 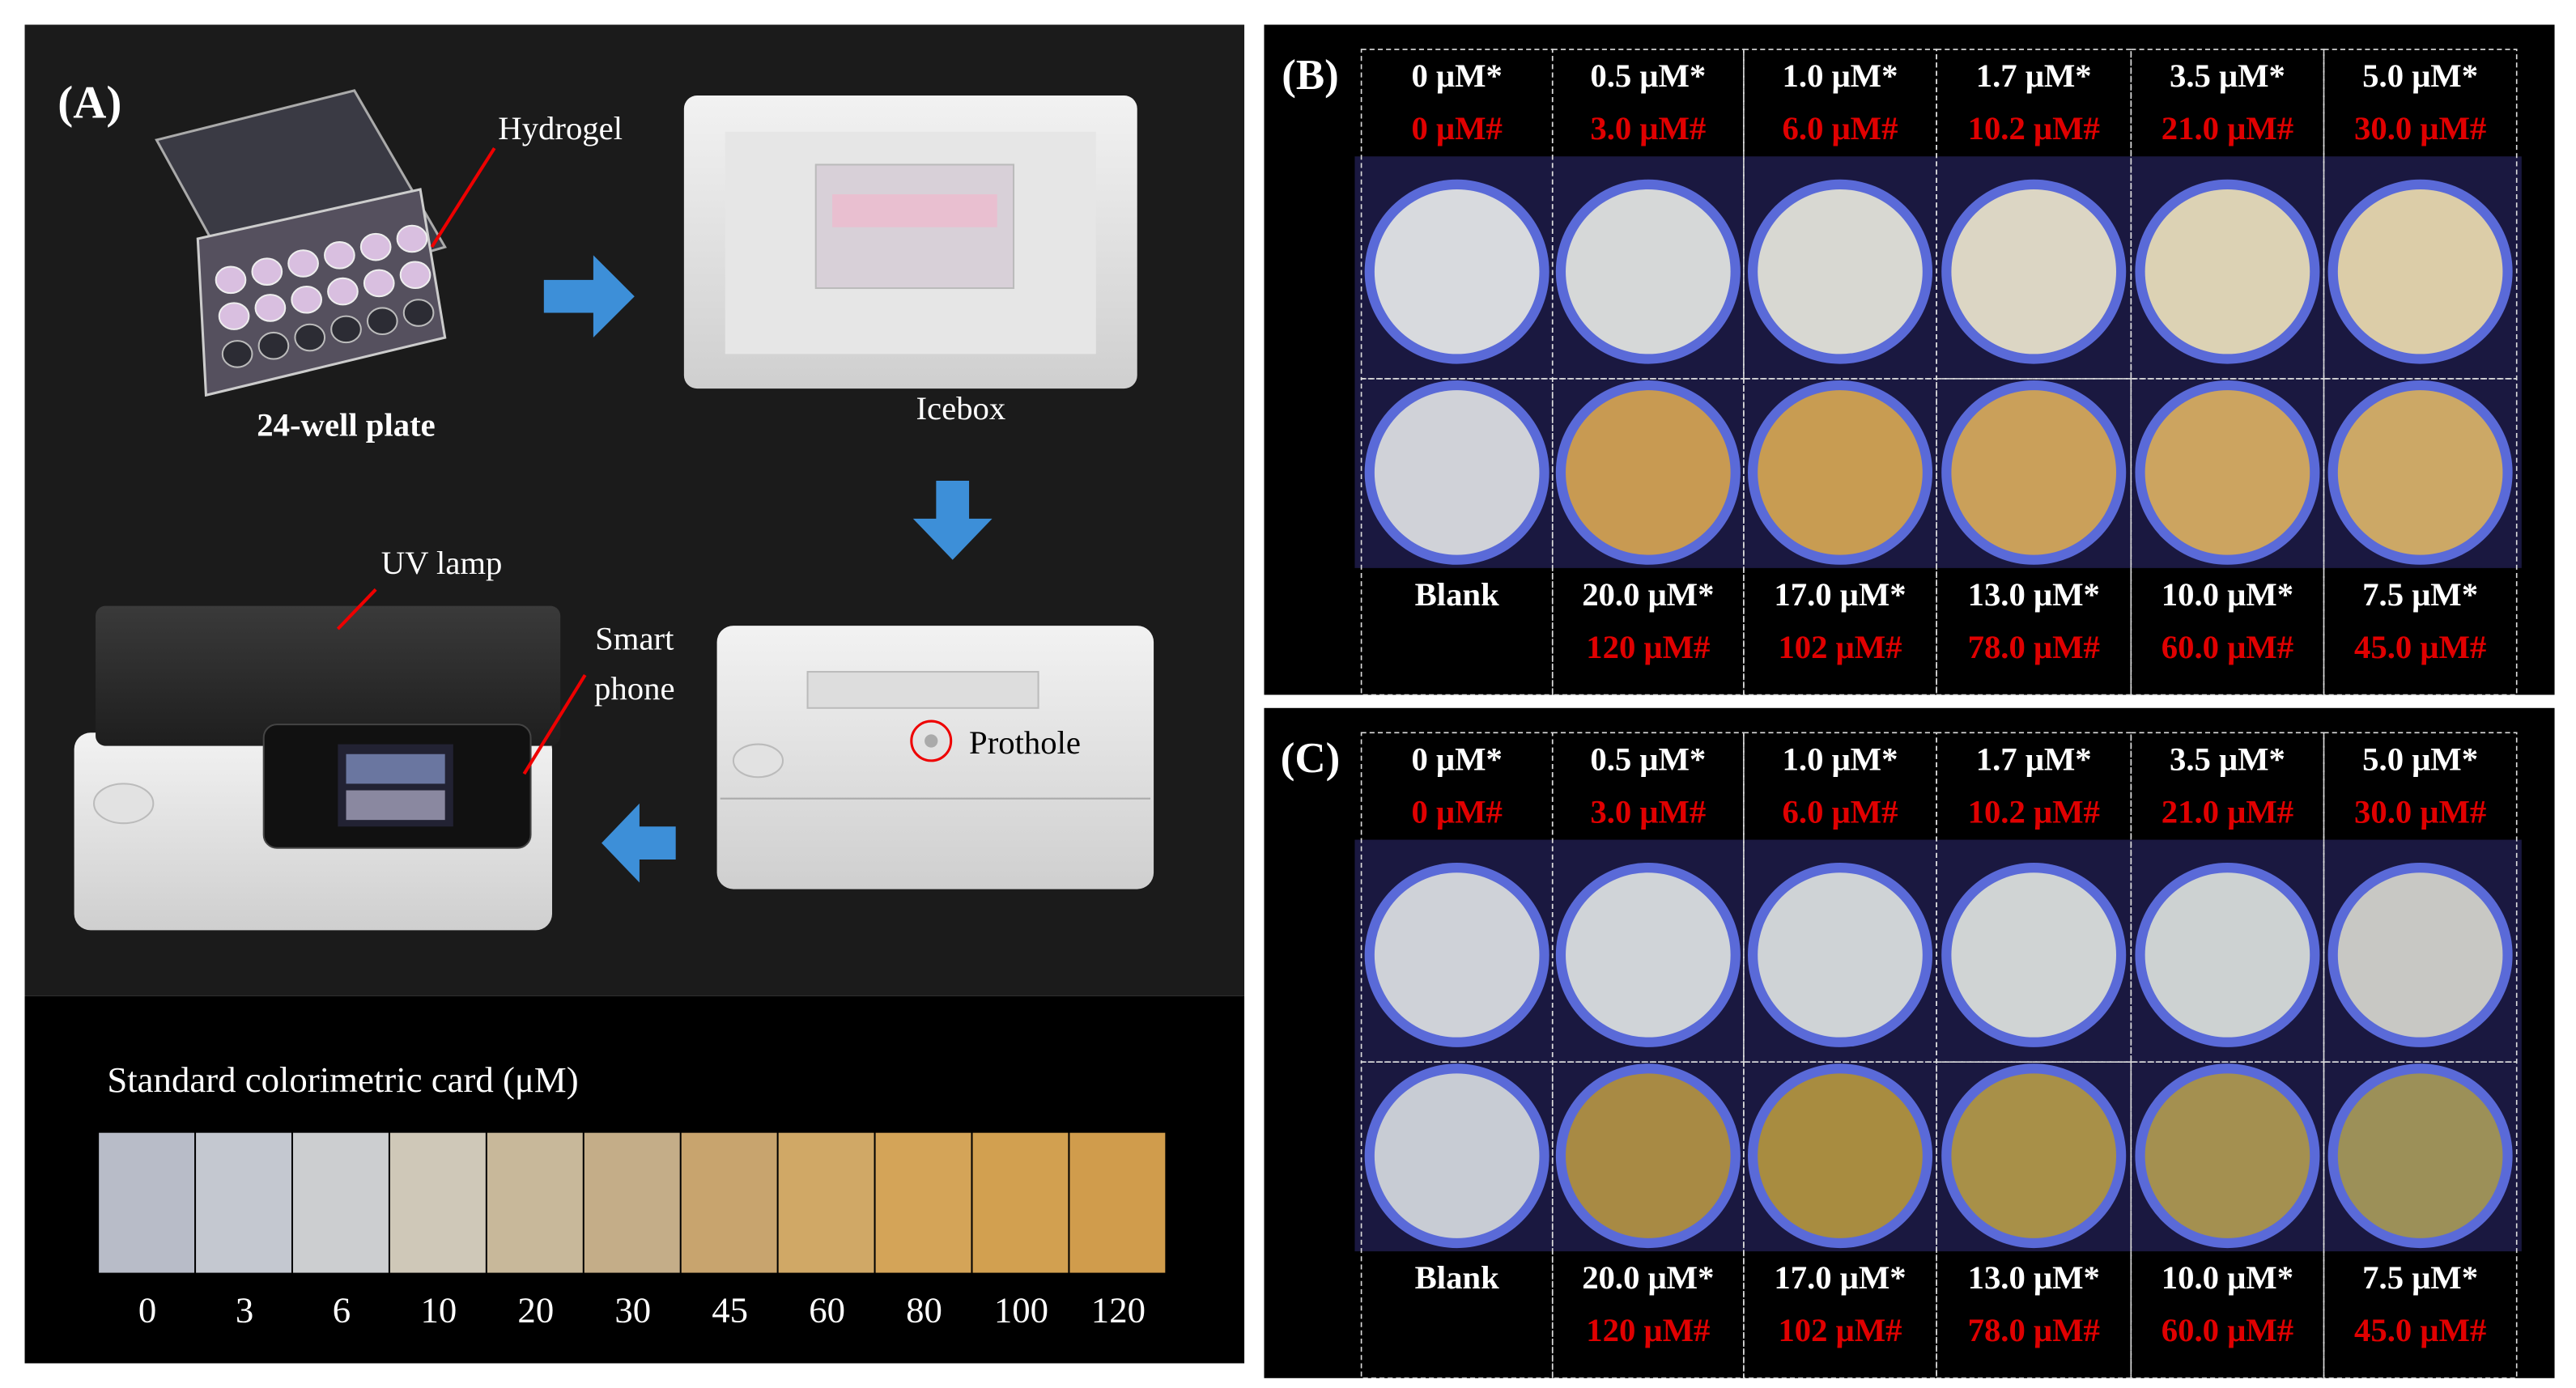 I want to click on concentration: 7.5 μM*, so click(x=2420, y=594).